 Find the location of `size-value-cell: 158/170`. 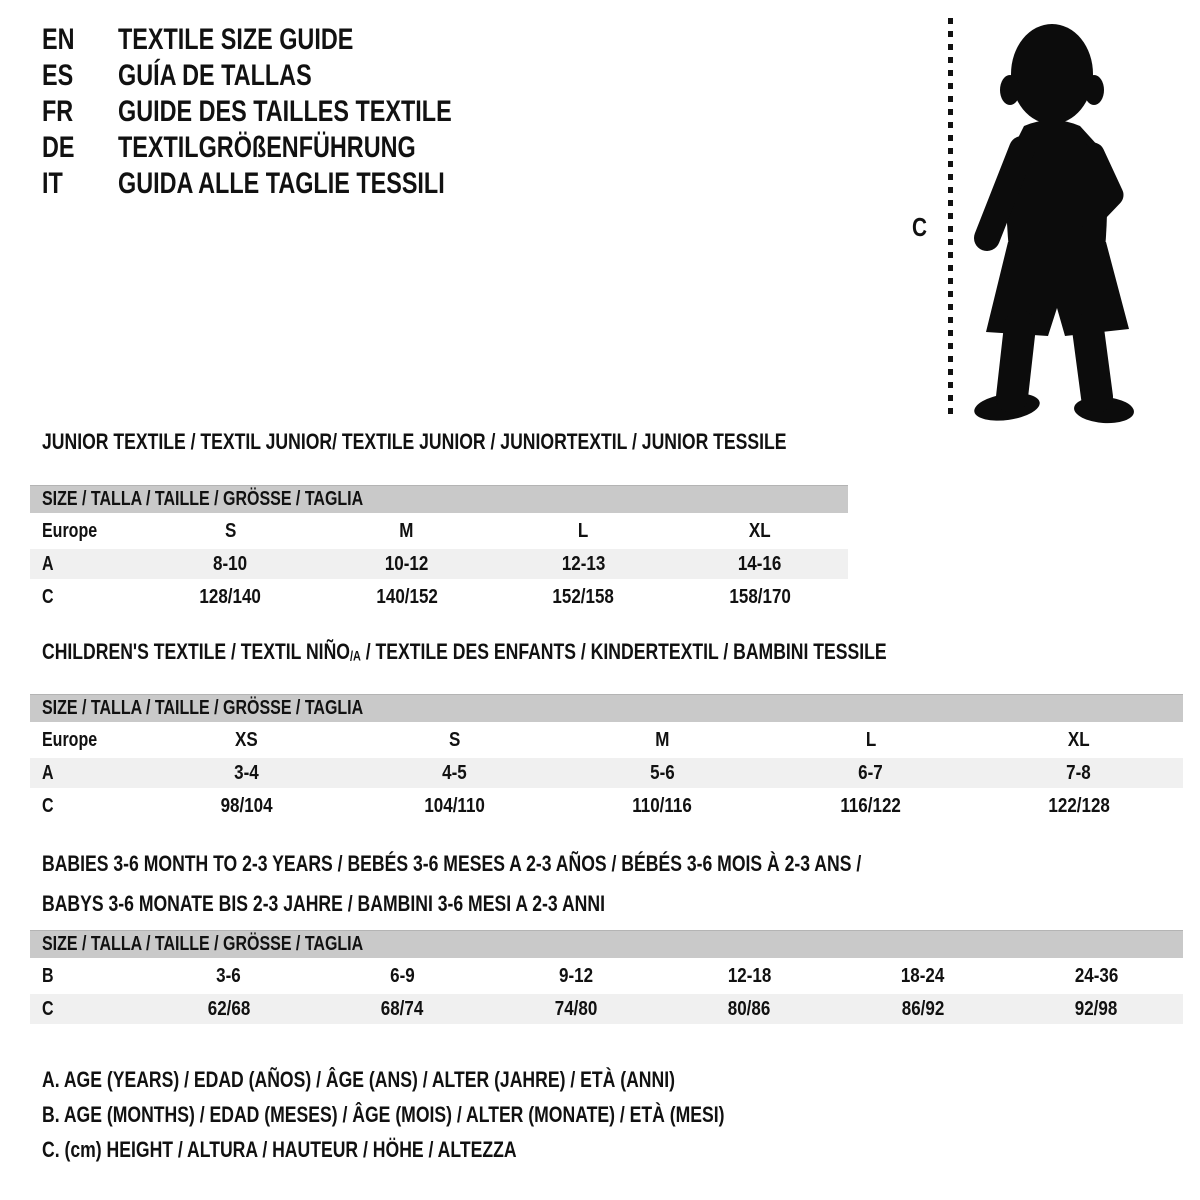

size-value-cell: 158/170 is located at coordinates (760, 597).